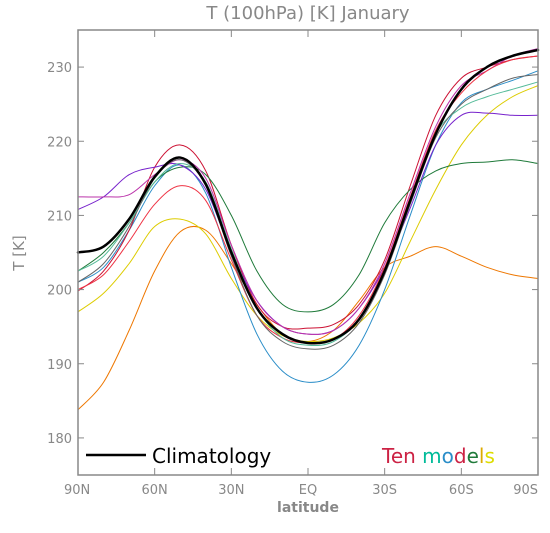 This screenshot has width=550, height=533. Describe the element at coordinates (211, 456) in the screenshot. I see `legend-climatology-label: Climatology` at that location.